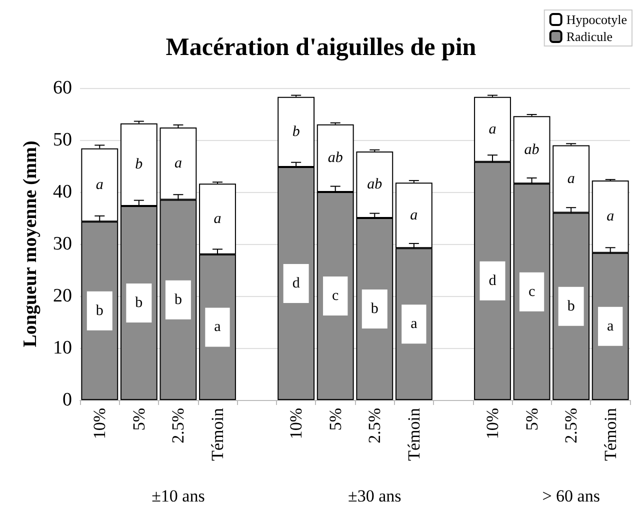 Image resolution: width=642 pixels, height=530 pixels. I want to click on y-tick-label: 40, so click(62, 192).